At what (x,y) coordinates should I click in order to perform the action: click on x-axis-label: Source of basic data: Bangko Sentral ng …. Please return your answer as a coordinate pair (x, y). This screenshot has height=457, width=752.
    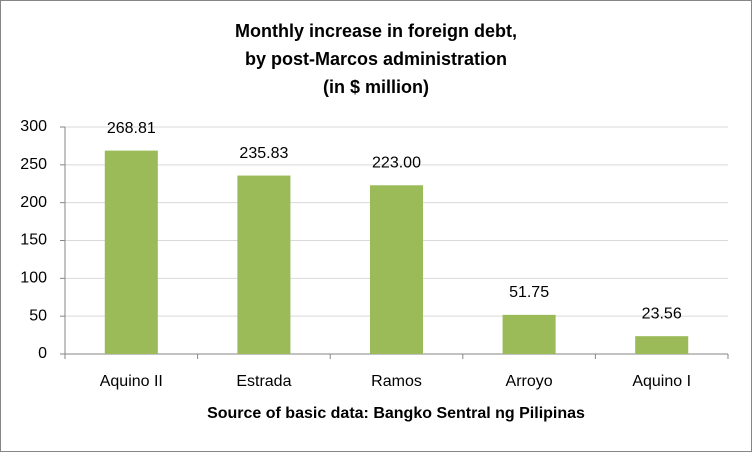
    Looking at the image, I should click on (396, 413).